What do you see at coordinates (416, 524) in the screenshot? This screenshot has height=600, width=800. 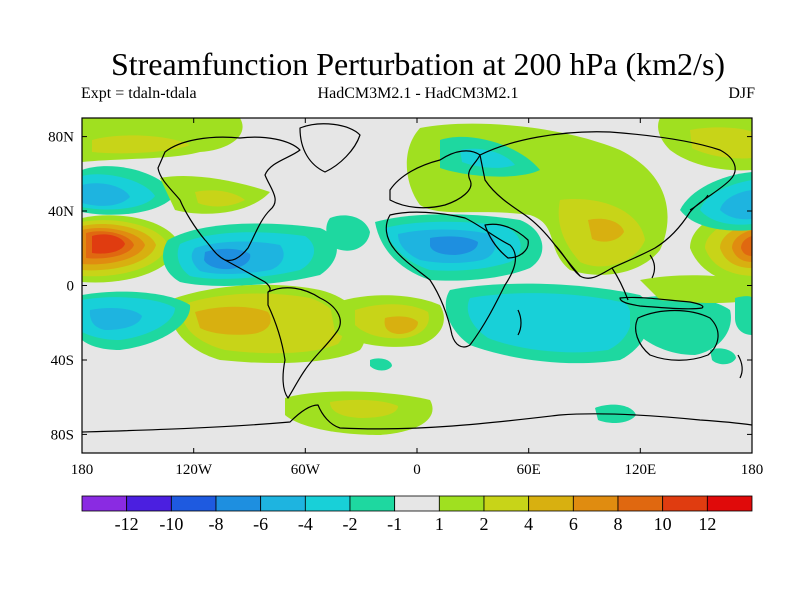 I see `colorbar-labels: -12 -10 -8 -6 -4 -2 -1 1 2 4 6 8 10 12` at bounding box center [416, 524].